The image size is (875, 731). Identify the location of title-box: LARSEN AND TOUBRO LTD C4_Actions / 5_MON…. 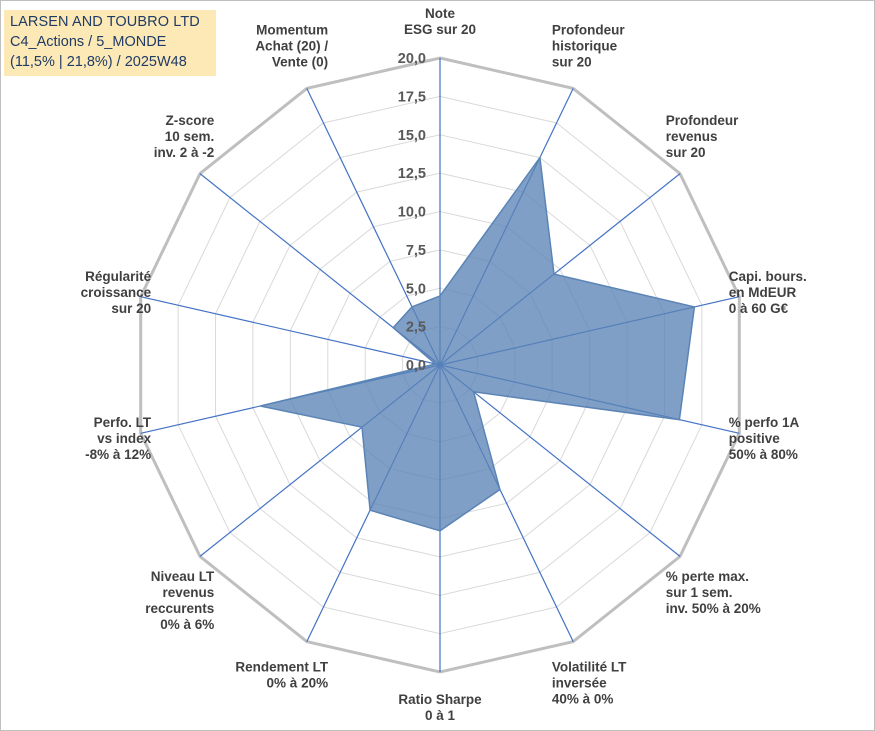
(110, 43).